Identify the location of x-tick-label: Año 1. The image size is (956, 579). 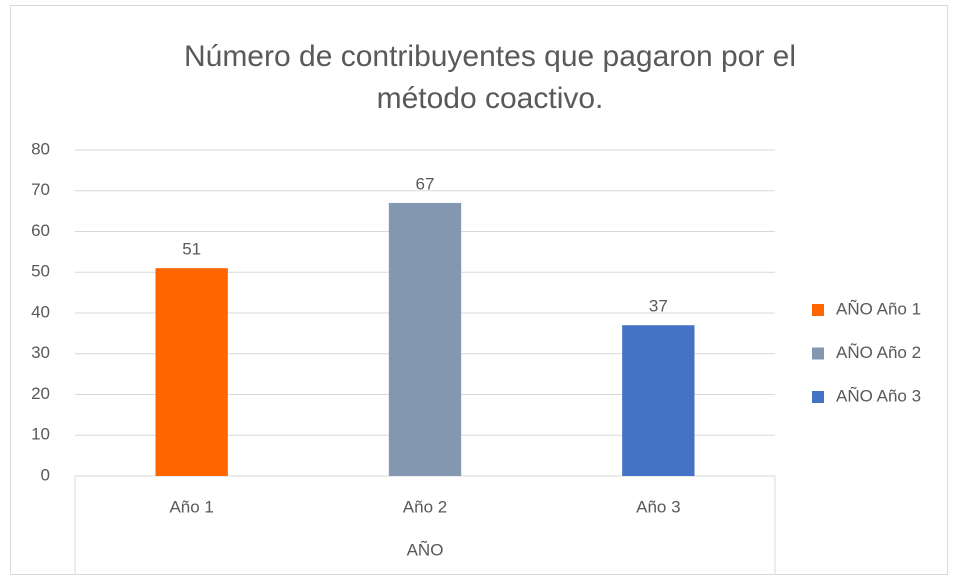
(191, 506).